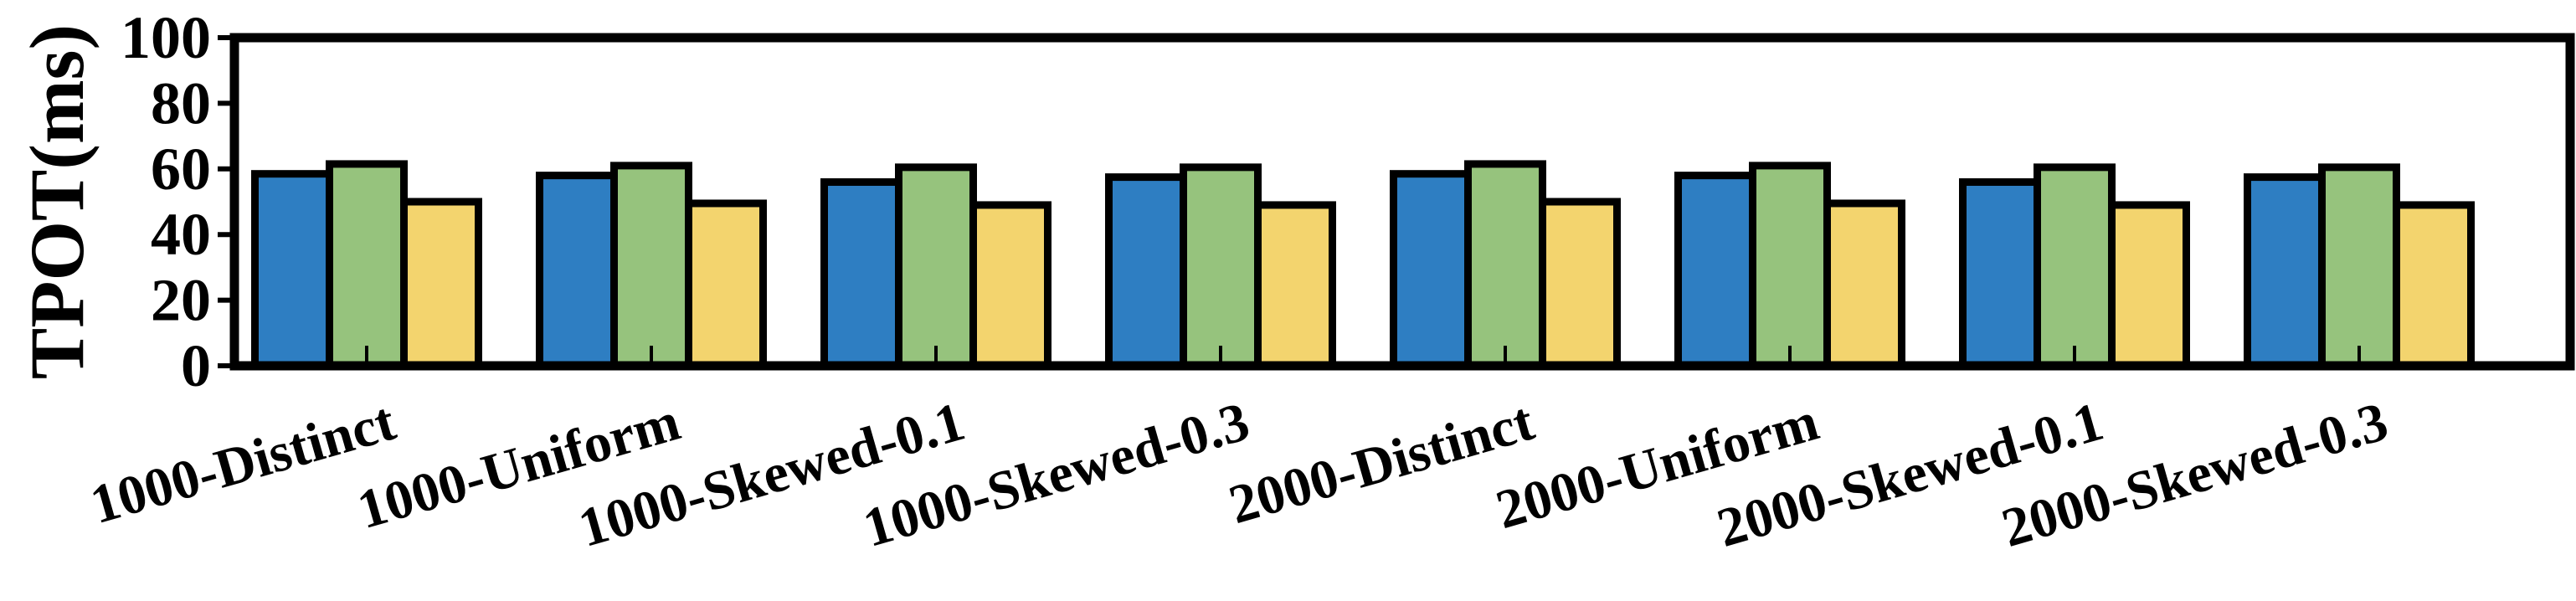 The height and width of the screenshot is (601, 2576). I want to click on bar-1-1000-uniform, so click(577, 271).